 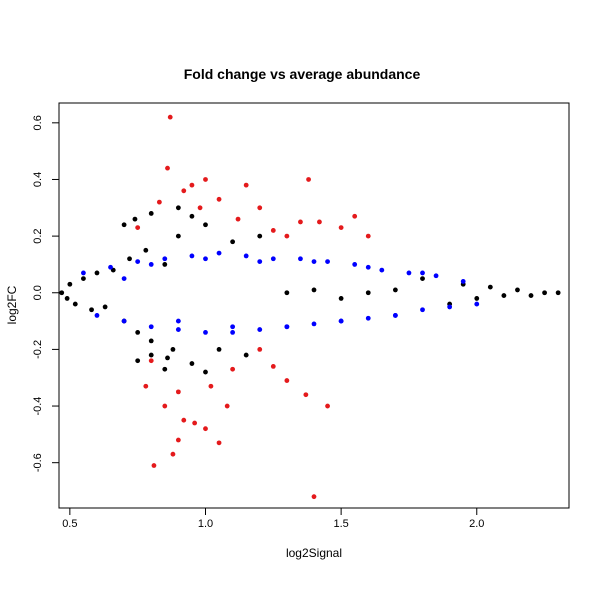 What do you see at coordinates (38, 462) in the screenshot?
I see `y-tick-label-0: -0.6` at bounding box center [38, 462].